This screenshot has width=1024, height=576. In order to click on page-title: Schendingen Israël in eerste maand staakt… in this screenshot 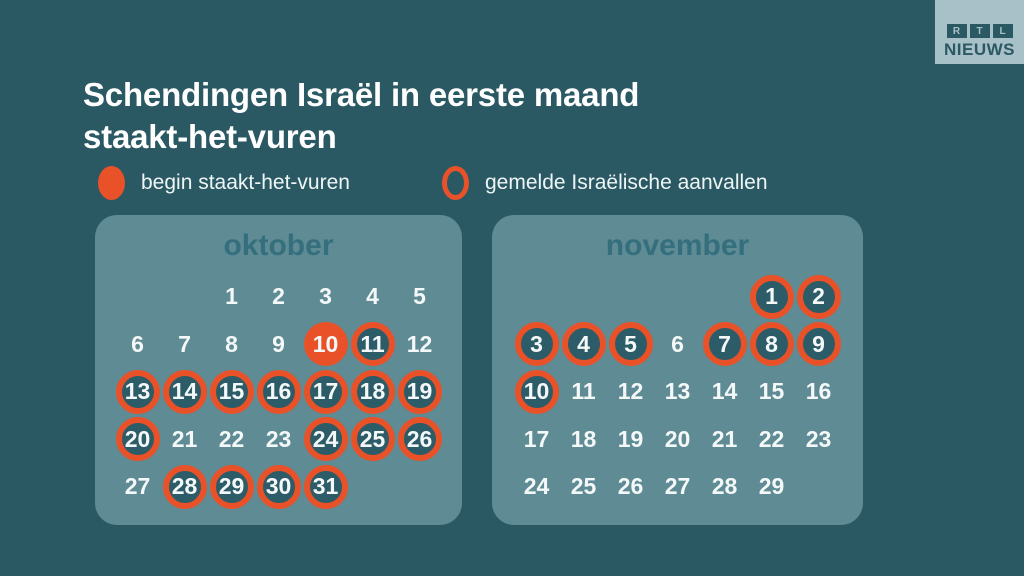, I will do `click(361, 116)`.